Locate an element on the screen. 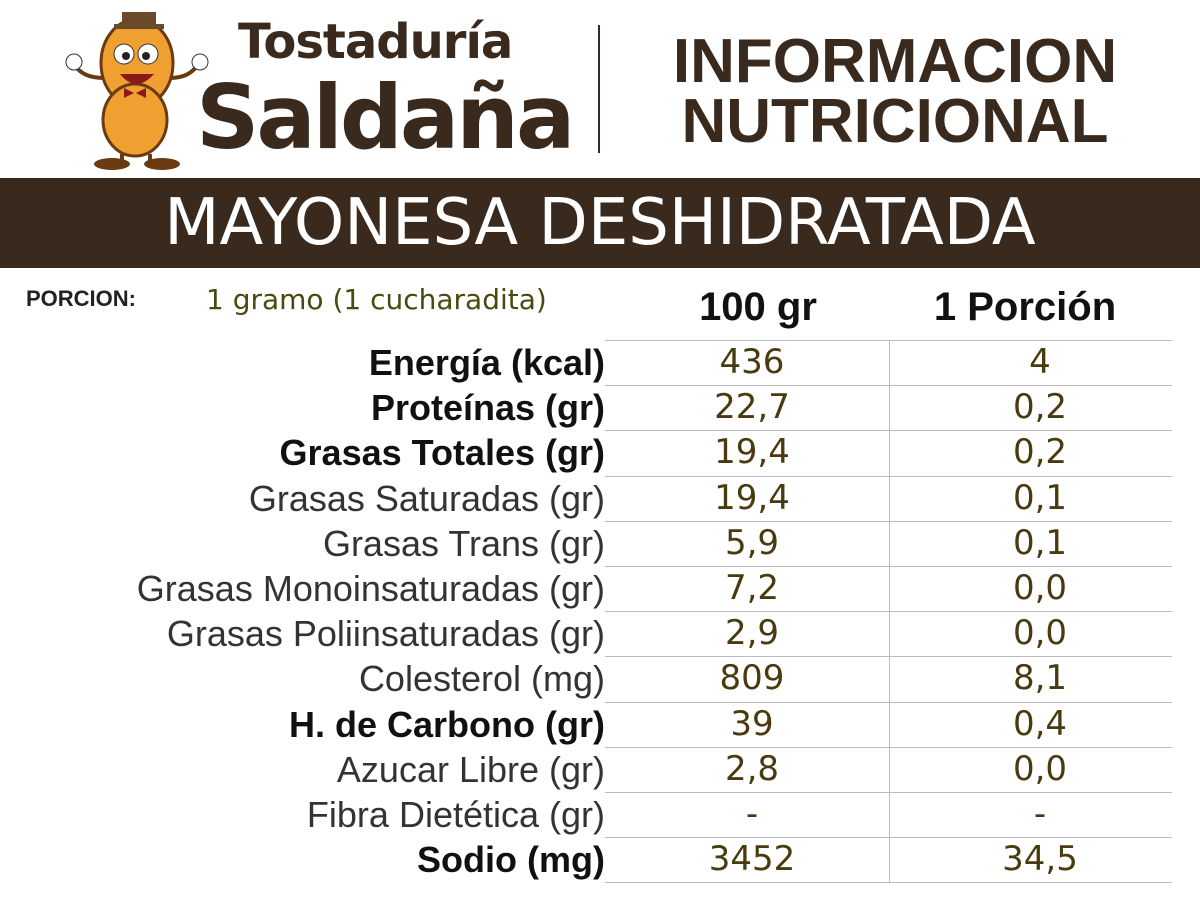 The image size is (1200, 900). cell: 0,4 is located at coordinates (1040, 723).